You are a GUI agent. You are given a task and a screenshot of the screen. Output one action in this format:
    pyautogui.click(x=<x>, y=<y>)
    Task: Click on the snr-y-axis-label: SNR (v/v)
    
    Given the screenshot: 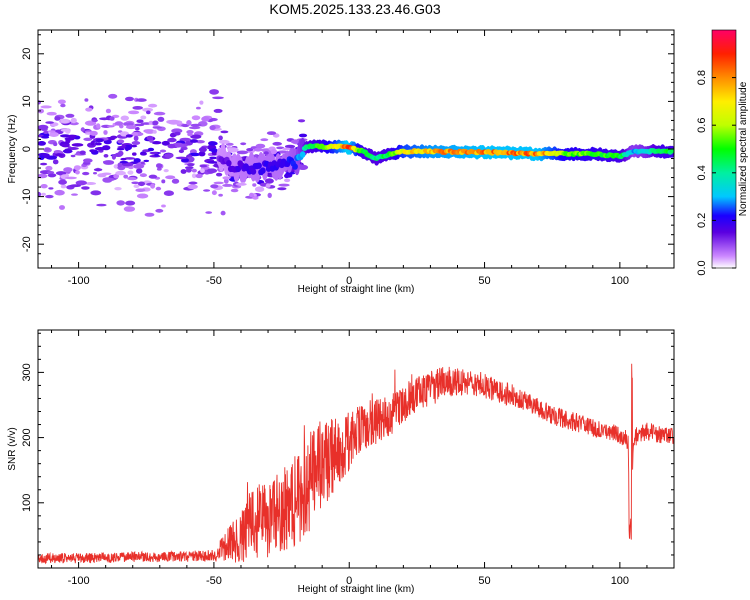 What is the action you would take?
    pyautogui.click(x=12, y=448)
    